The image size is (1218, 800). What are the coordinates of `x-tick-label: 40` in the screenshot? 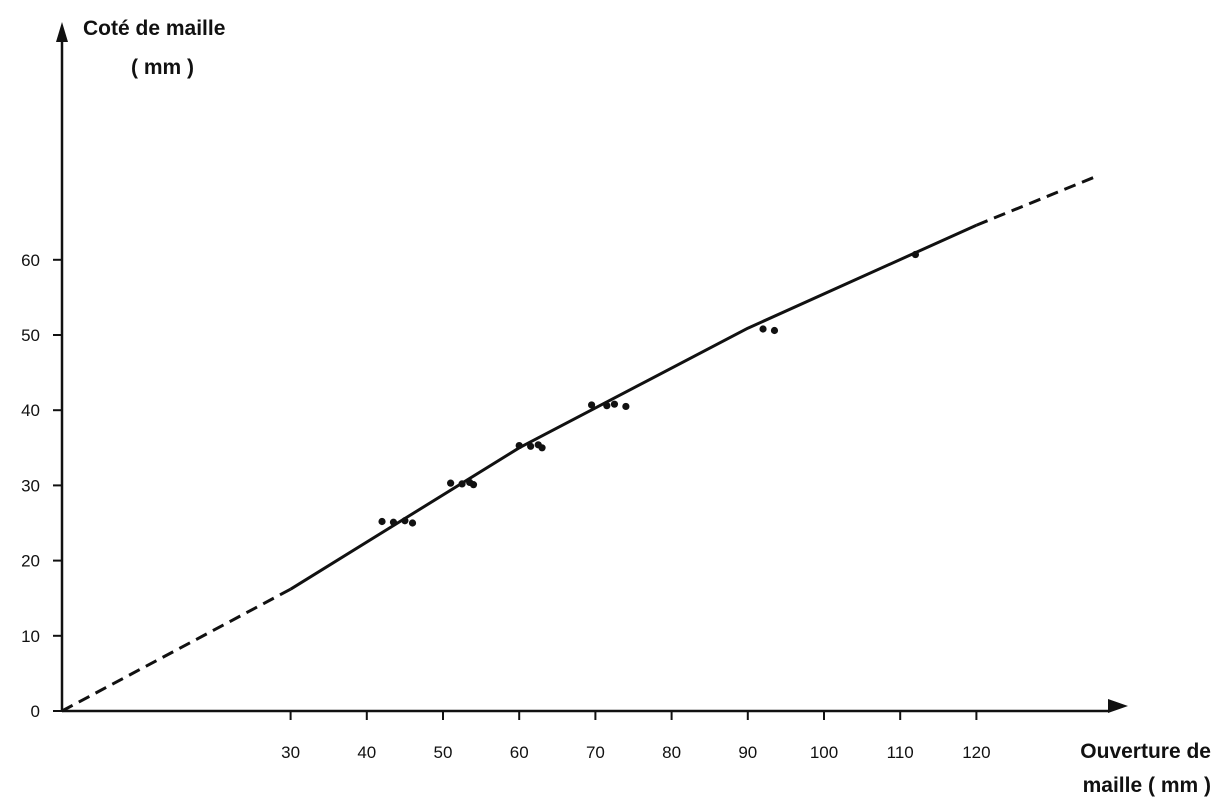 It's located at (366, 752).